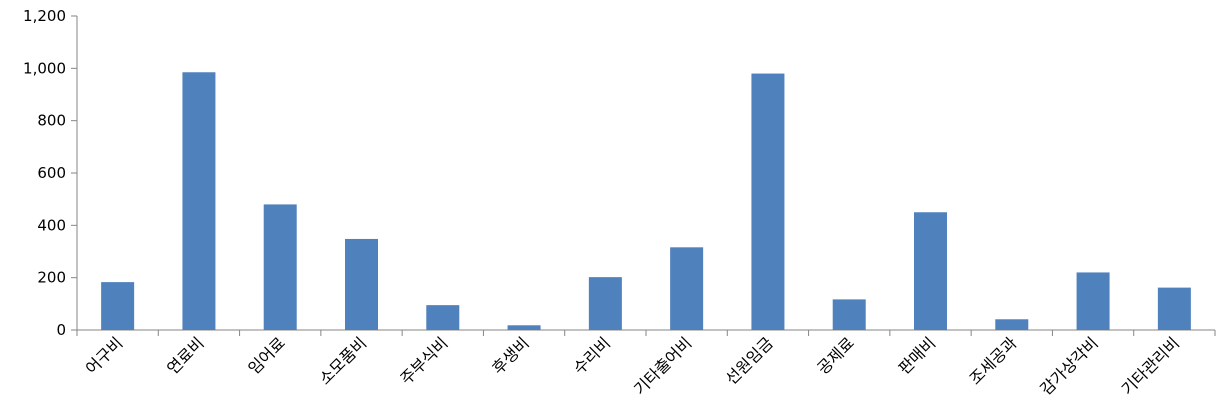 The height and width of the screenshot is (418, 1231). What do you see at coordinates (1068, 365) in the screenshot?
I see `x-category-label: 감가상각비` at bounding box center [1068, 365].